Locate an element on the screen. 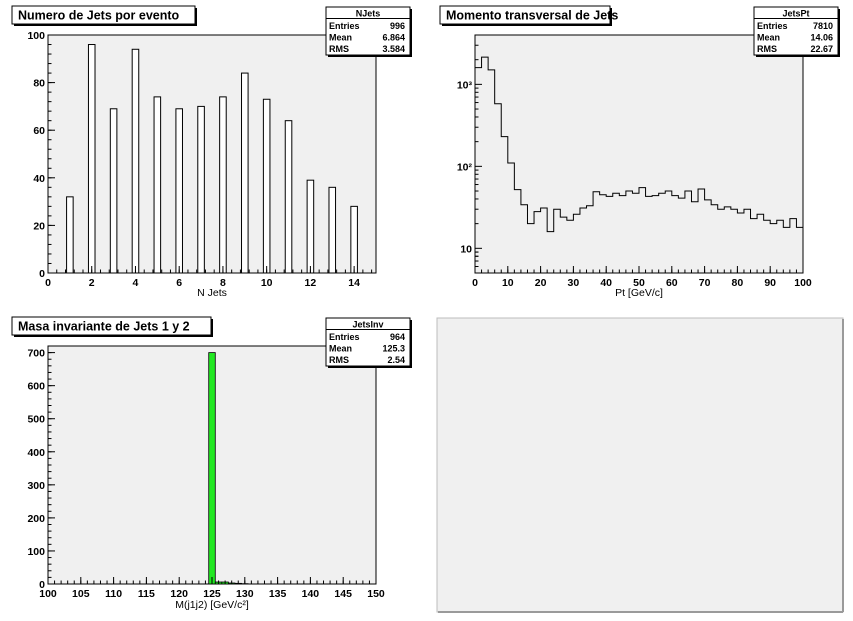 This screenshot has width=853, height=621. chart-title: Numero de Jets por evento is located at coordinates (99, 16).